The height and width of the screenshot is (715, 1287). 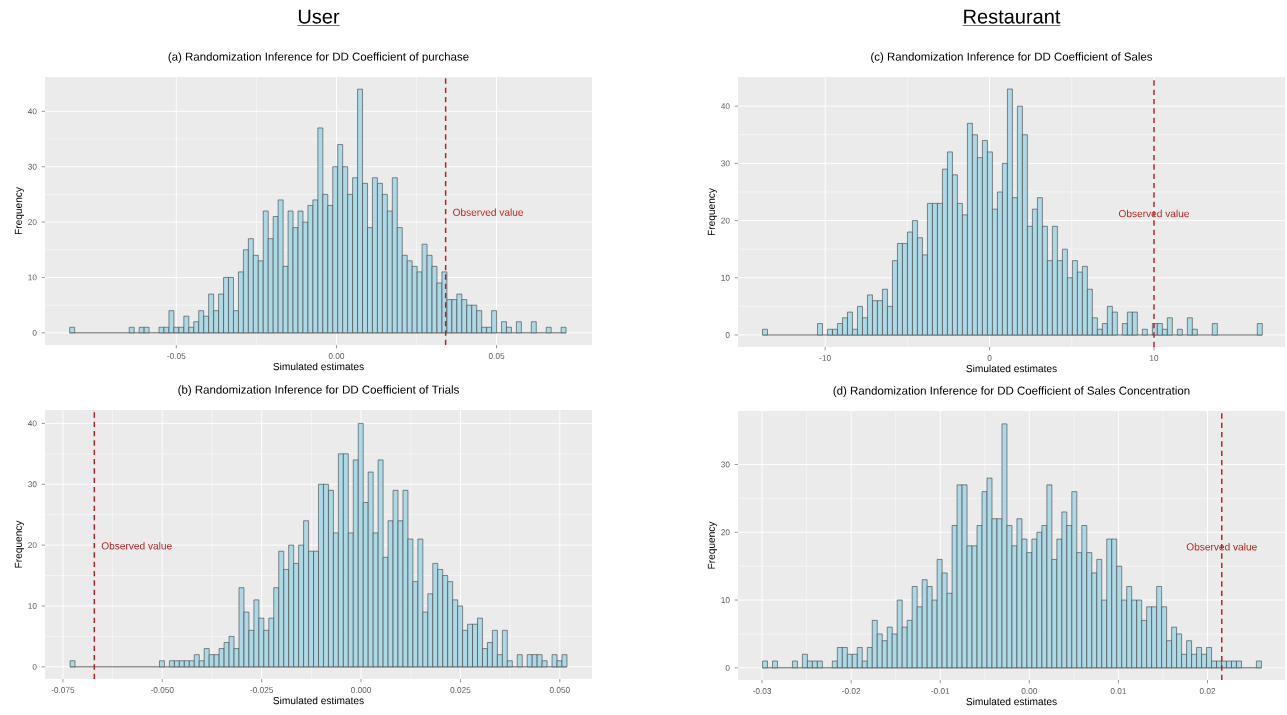 What do you see at coordinates (989, 358) in the screenshot?
I see `x-tick-label: 0` at bounding box center [989, 358].